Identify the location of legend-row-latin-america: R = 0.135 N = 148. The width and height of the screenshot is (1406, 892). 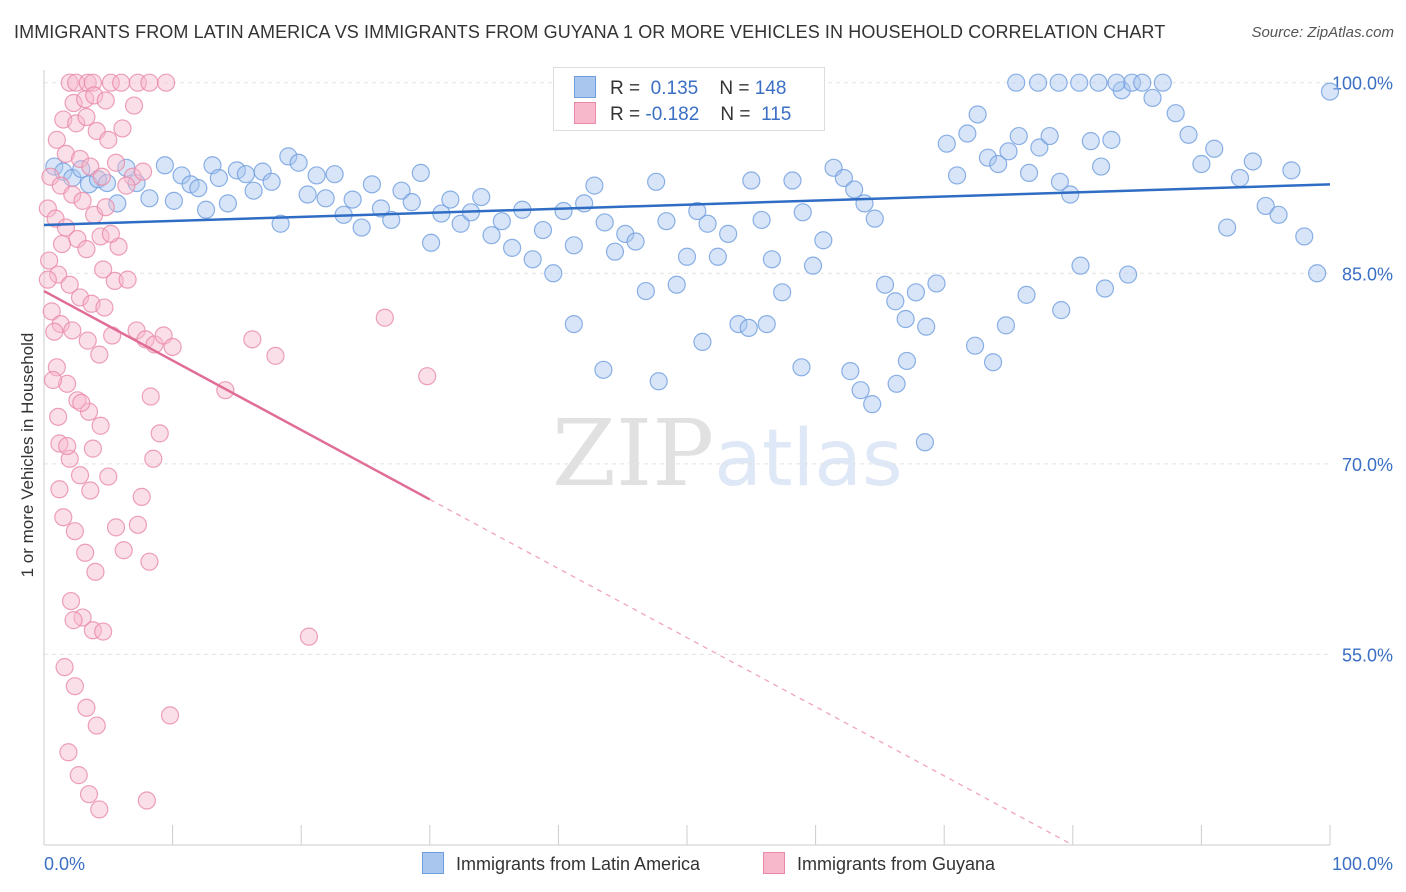
(680, 88).